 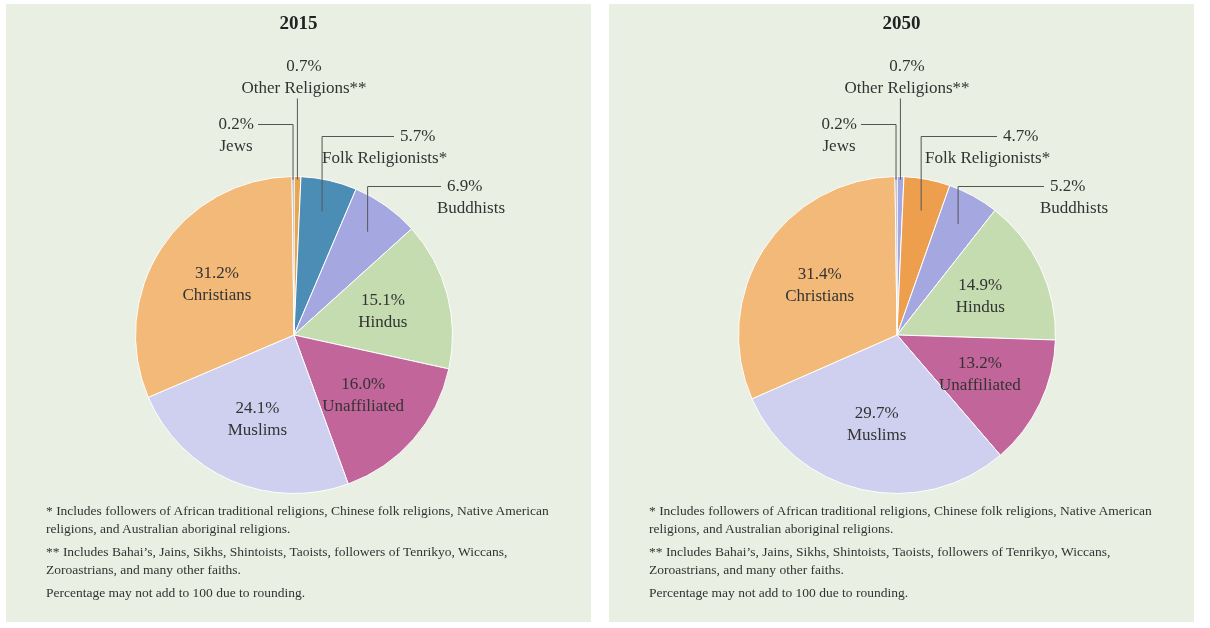 What do you see at coordinates (298, 22) in the screenshot?
I see `chart-title: 2015` at bounding box center [298, 22].